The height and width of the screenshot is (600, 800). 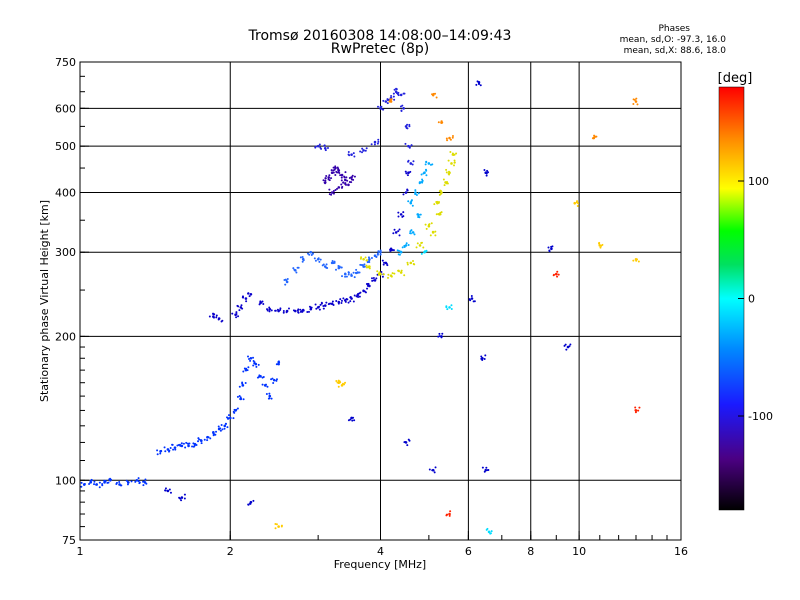 What do you see at coordinates (65, 480) in the screenshot?
I see `y-tick-label: 100` at bounding box center [65, 480].